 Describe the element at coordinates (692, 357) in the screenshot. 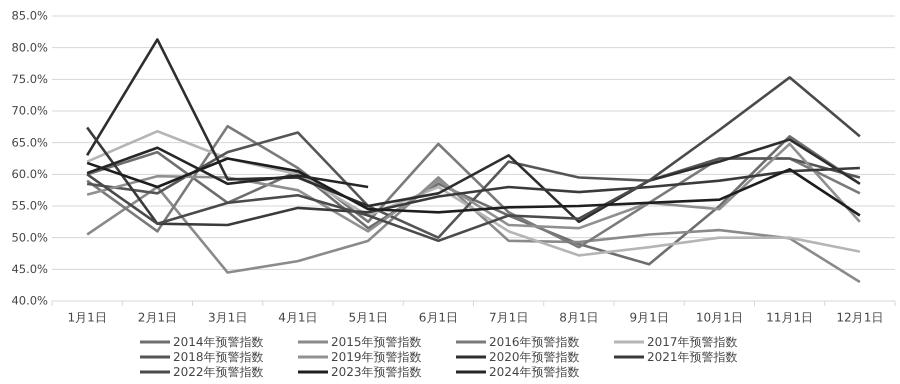

I see `legend-label: 2021年预警指数` at that location.